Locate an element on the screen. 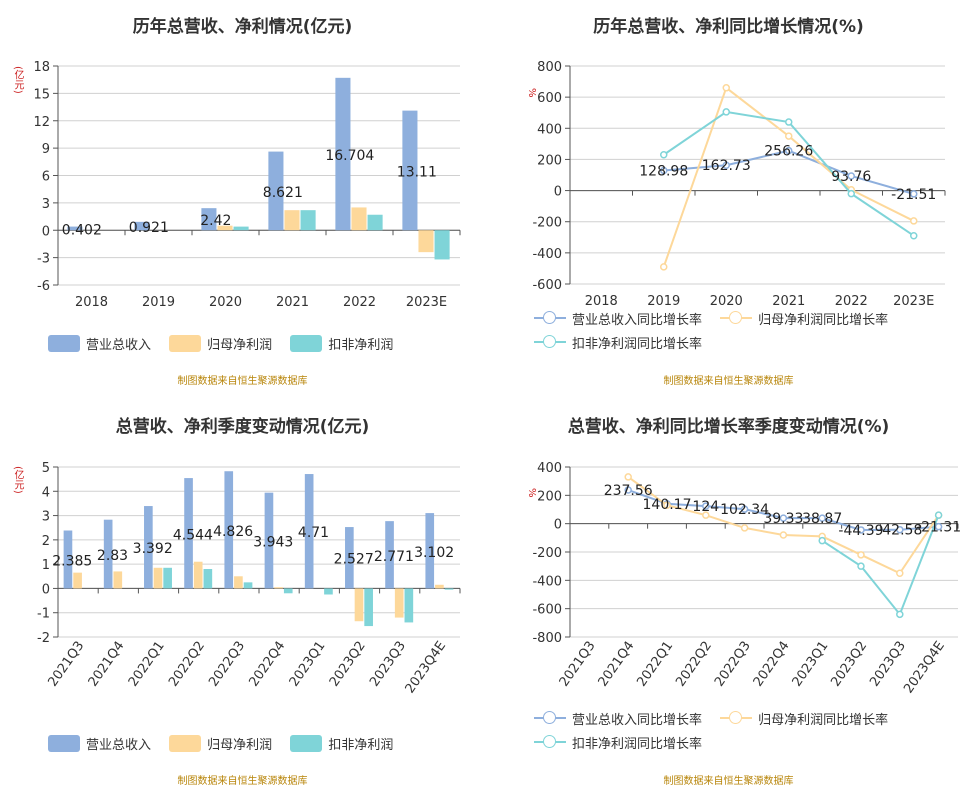 The image size is (971, 800). legend-label: 扣非净利润 is located at coordinates (361, 745).